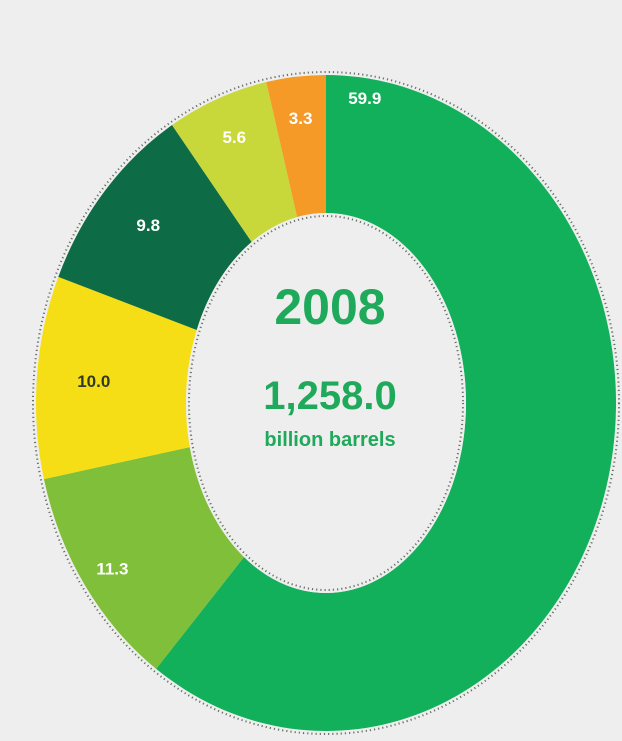  What do you see at coordinates (329, 307) in the screenshot?
I see `center-year: 2008` at bounding box center [329, 307].